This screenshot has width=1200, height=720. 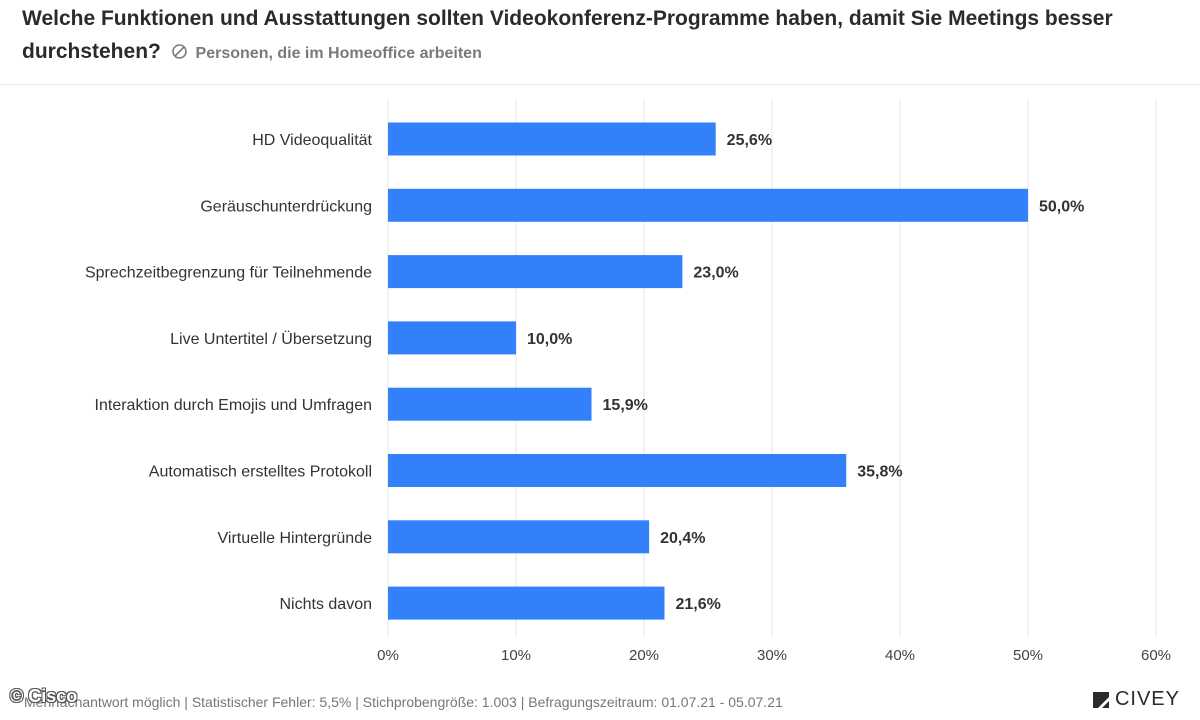 I want to click on value-label: 20,4%, so click(x=682, y=538).